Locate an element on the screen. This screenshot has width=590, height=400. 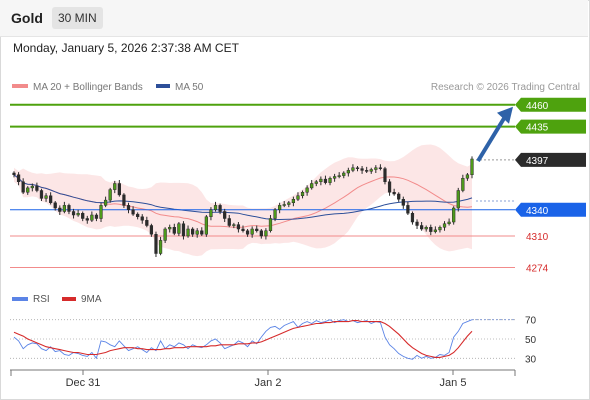
level-label-4310: 4310 is located at coordinates (537, 237).